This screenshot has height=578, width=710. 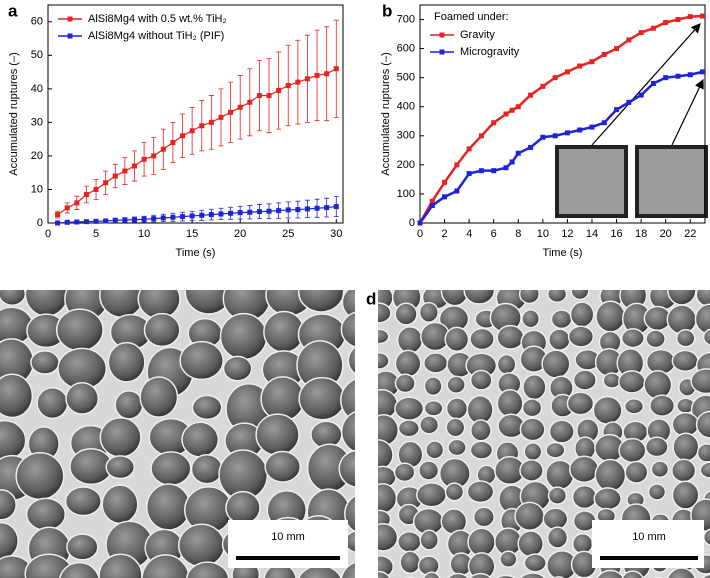 What do you see at coordinates (406, 107) in the screenshot?
I see `y-tick-label: 400` at bounding box center [406, 107].